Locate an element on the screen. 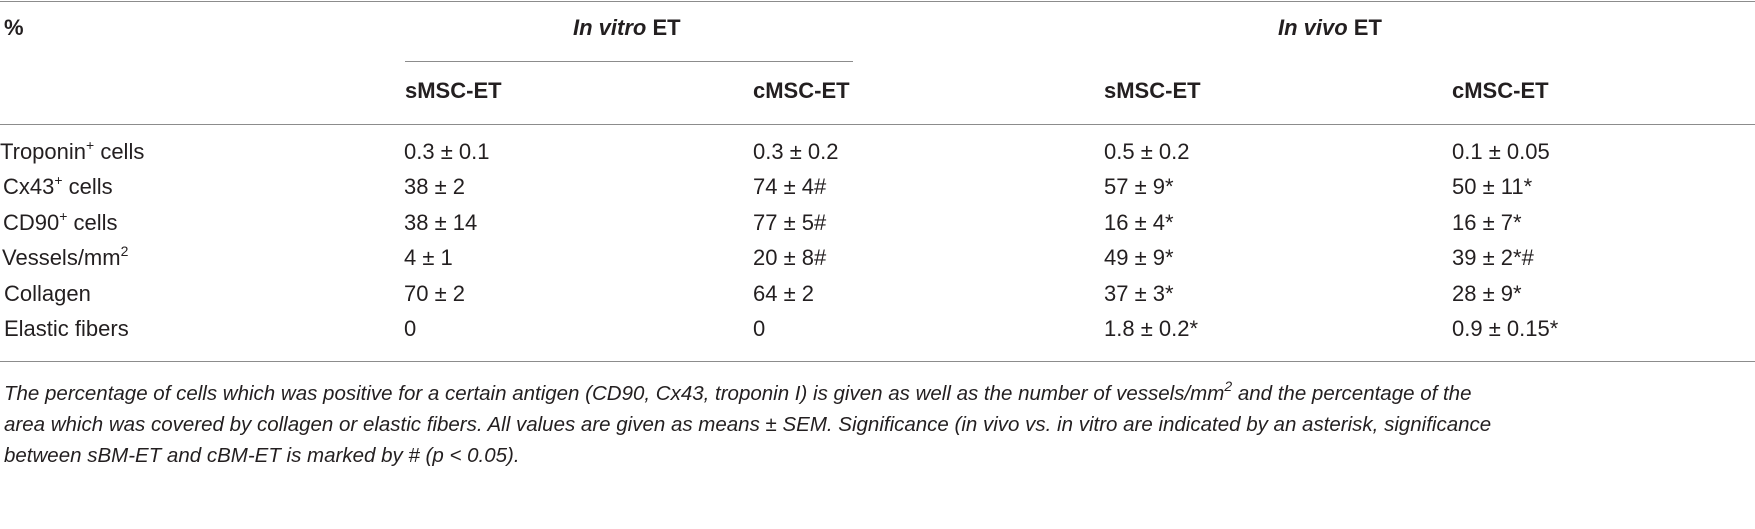 The height and width of the screenshot is (529, 1755). table-cell: 20 ± 8# is located at coordinates (790, 257).